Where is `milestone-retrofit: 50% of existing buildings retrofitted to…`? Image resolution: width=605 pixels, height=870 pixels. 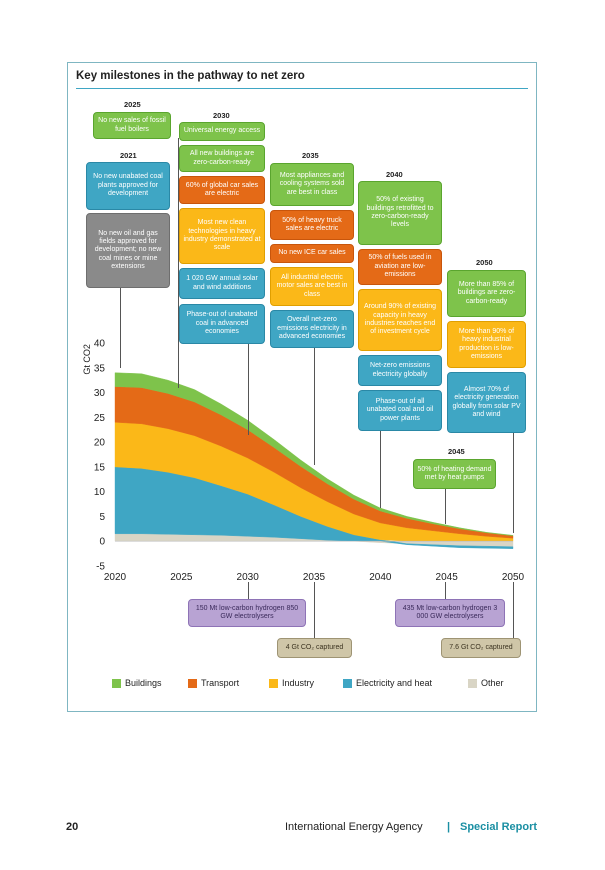
milestone-retrofit: 50% of existing buildings retrofitted to… is located at coordinates (400, 213).